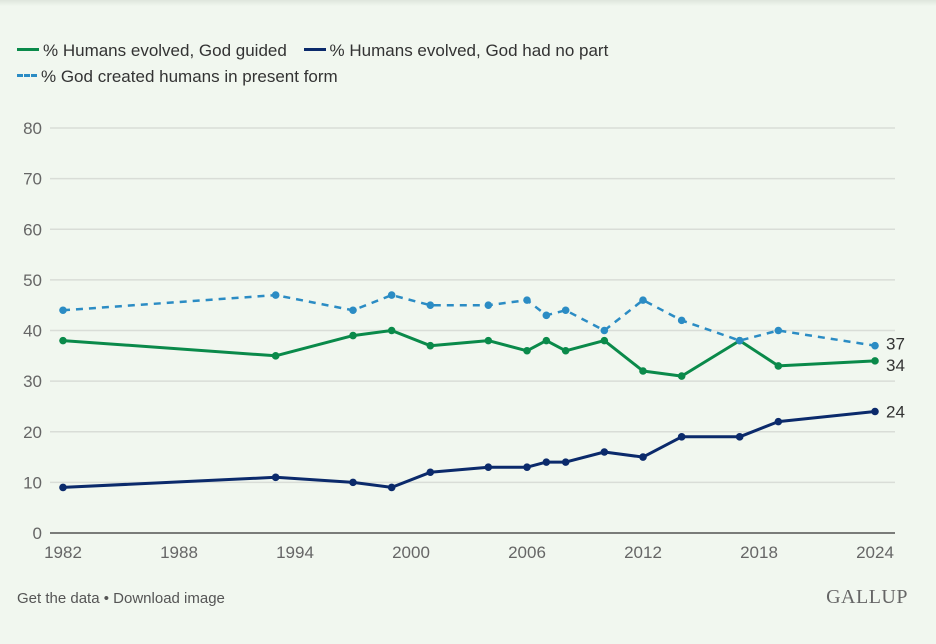 This screenshot has height=644, width=936. What do you see at coordinates (867, 597) in the screenshot?
I see `gallup-logo: GALLUP` at bounding box center [867, 597].